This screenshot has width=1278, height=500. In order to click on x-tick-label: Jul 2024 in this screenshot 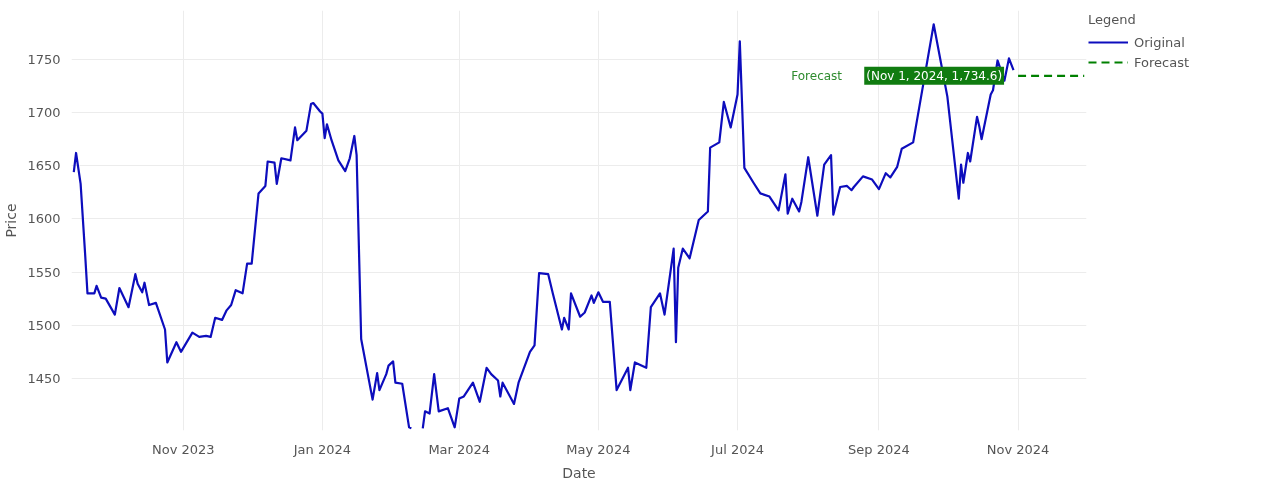, I will do `click(737, 449)`.